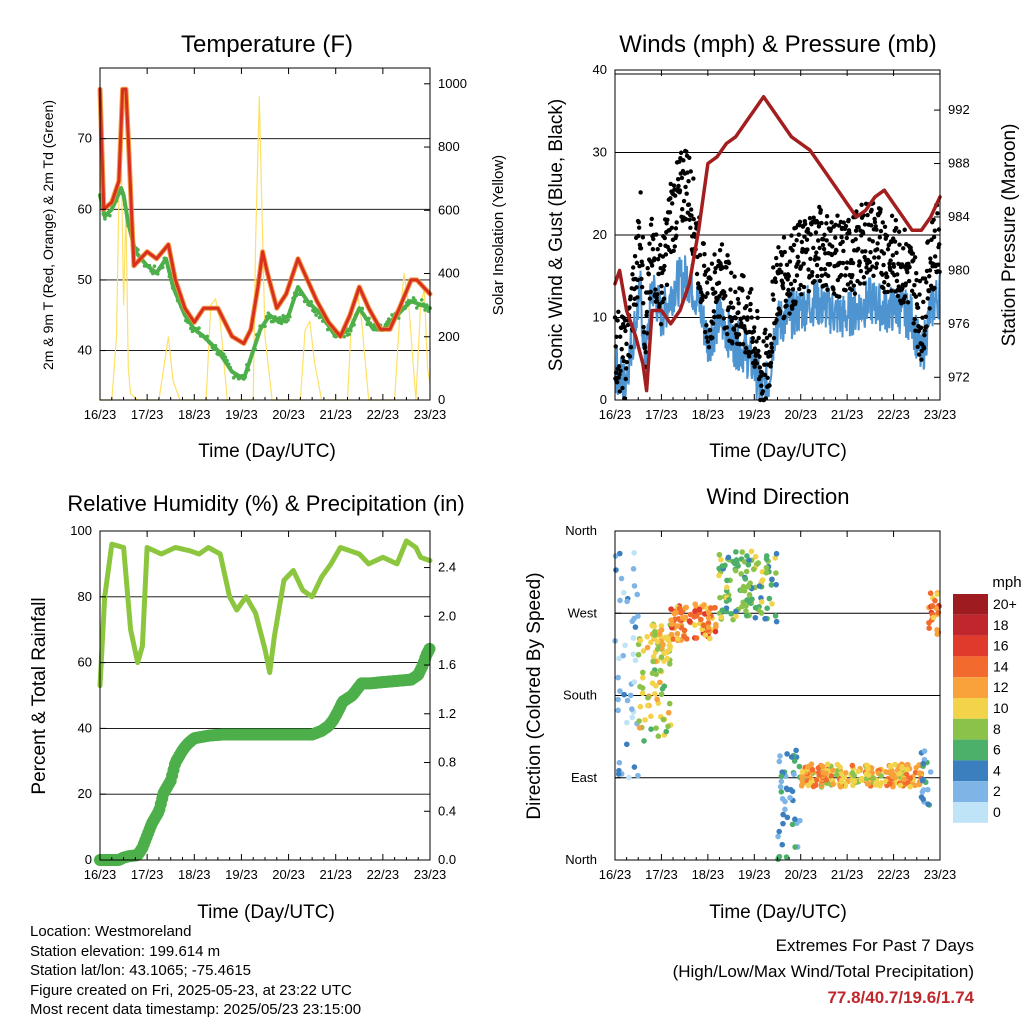 The width and height of the screenshot is (1024, 1024). I want to click on y-tick-label: 60, so click(85, 662).